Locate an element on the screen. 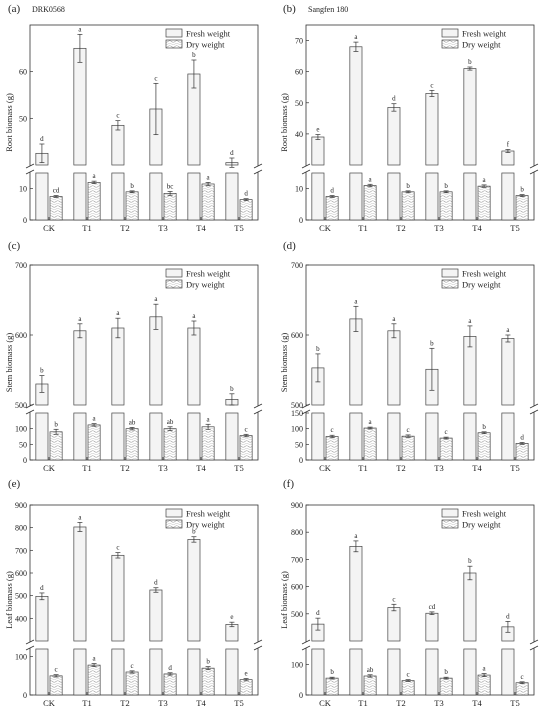 Image resolution: width=550 pixels, height=711 pixels. y-tick-label: 60 is located at coordinates (23, 72).